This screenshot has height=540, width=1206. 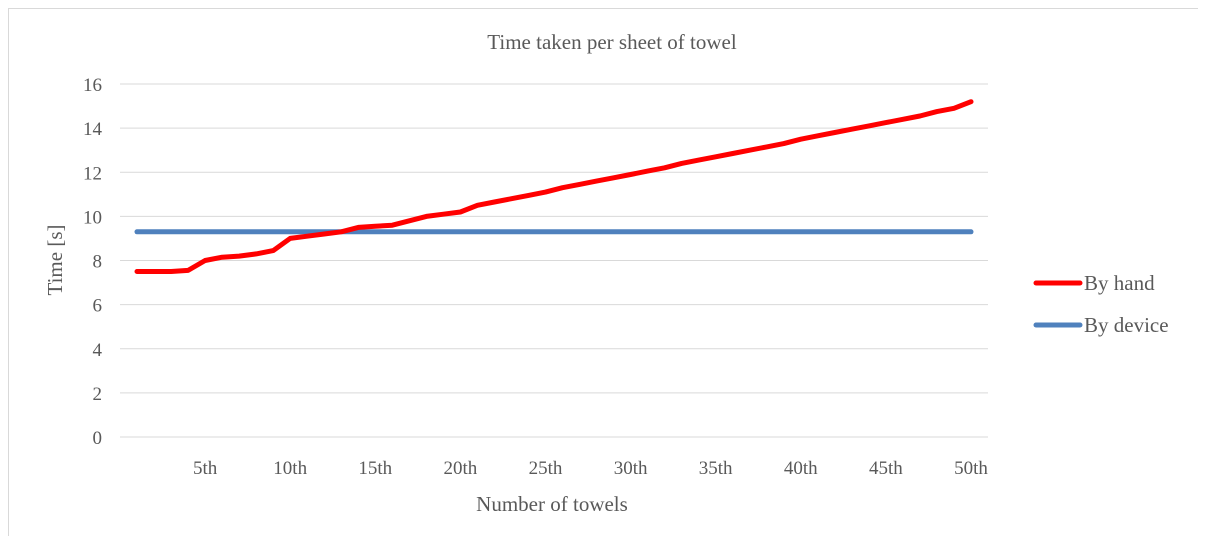 I want to click on y-tick-label: 14, so click(x=93, y=129).